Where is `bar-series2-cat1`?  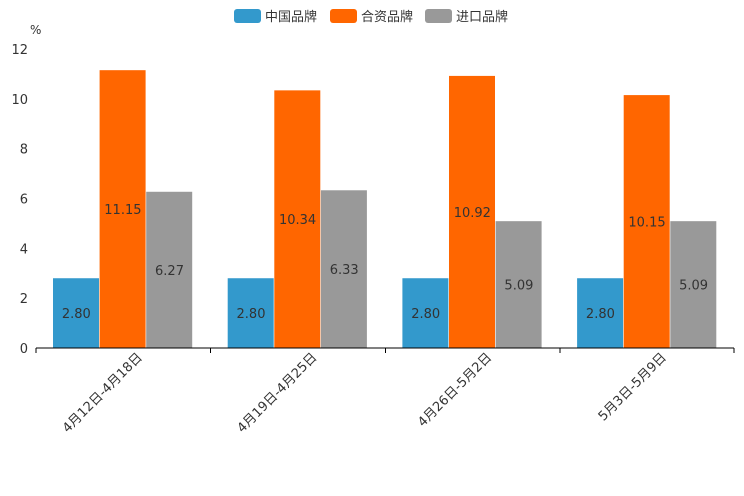
bar-series2-cat1 is located at coordinates (122, 209).